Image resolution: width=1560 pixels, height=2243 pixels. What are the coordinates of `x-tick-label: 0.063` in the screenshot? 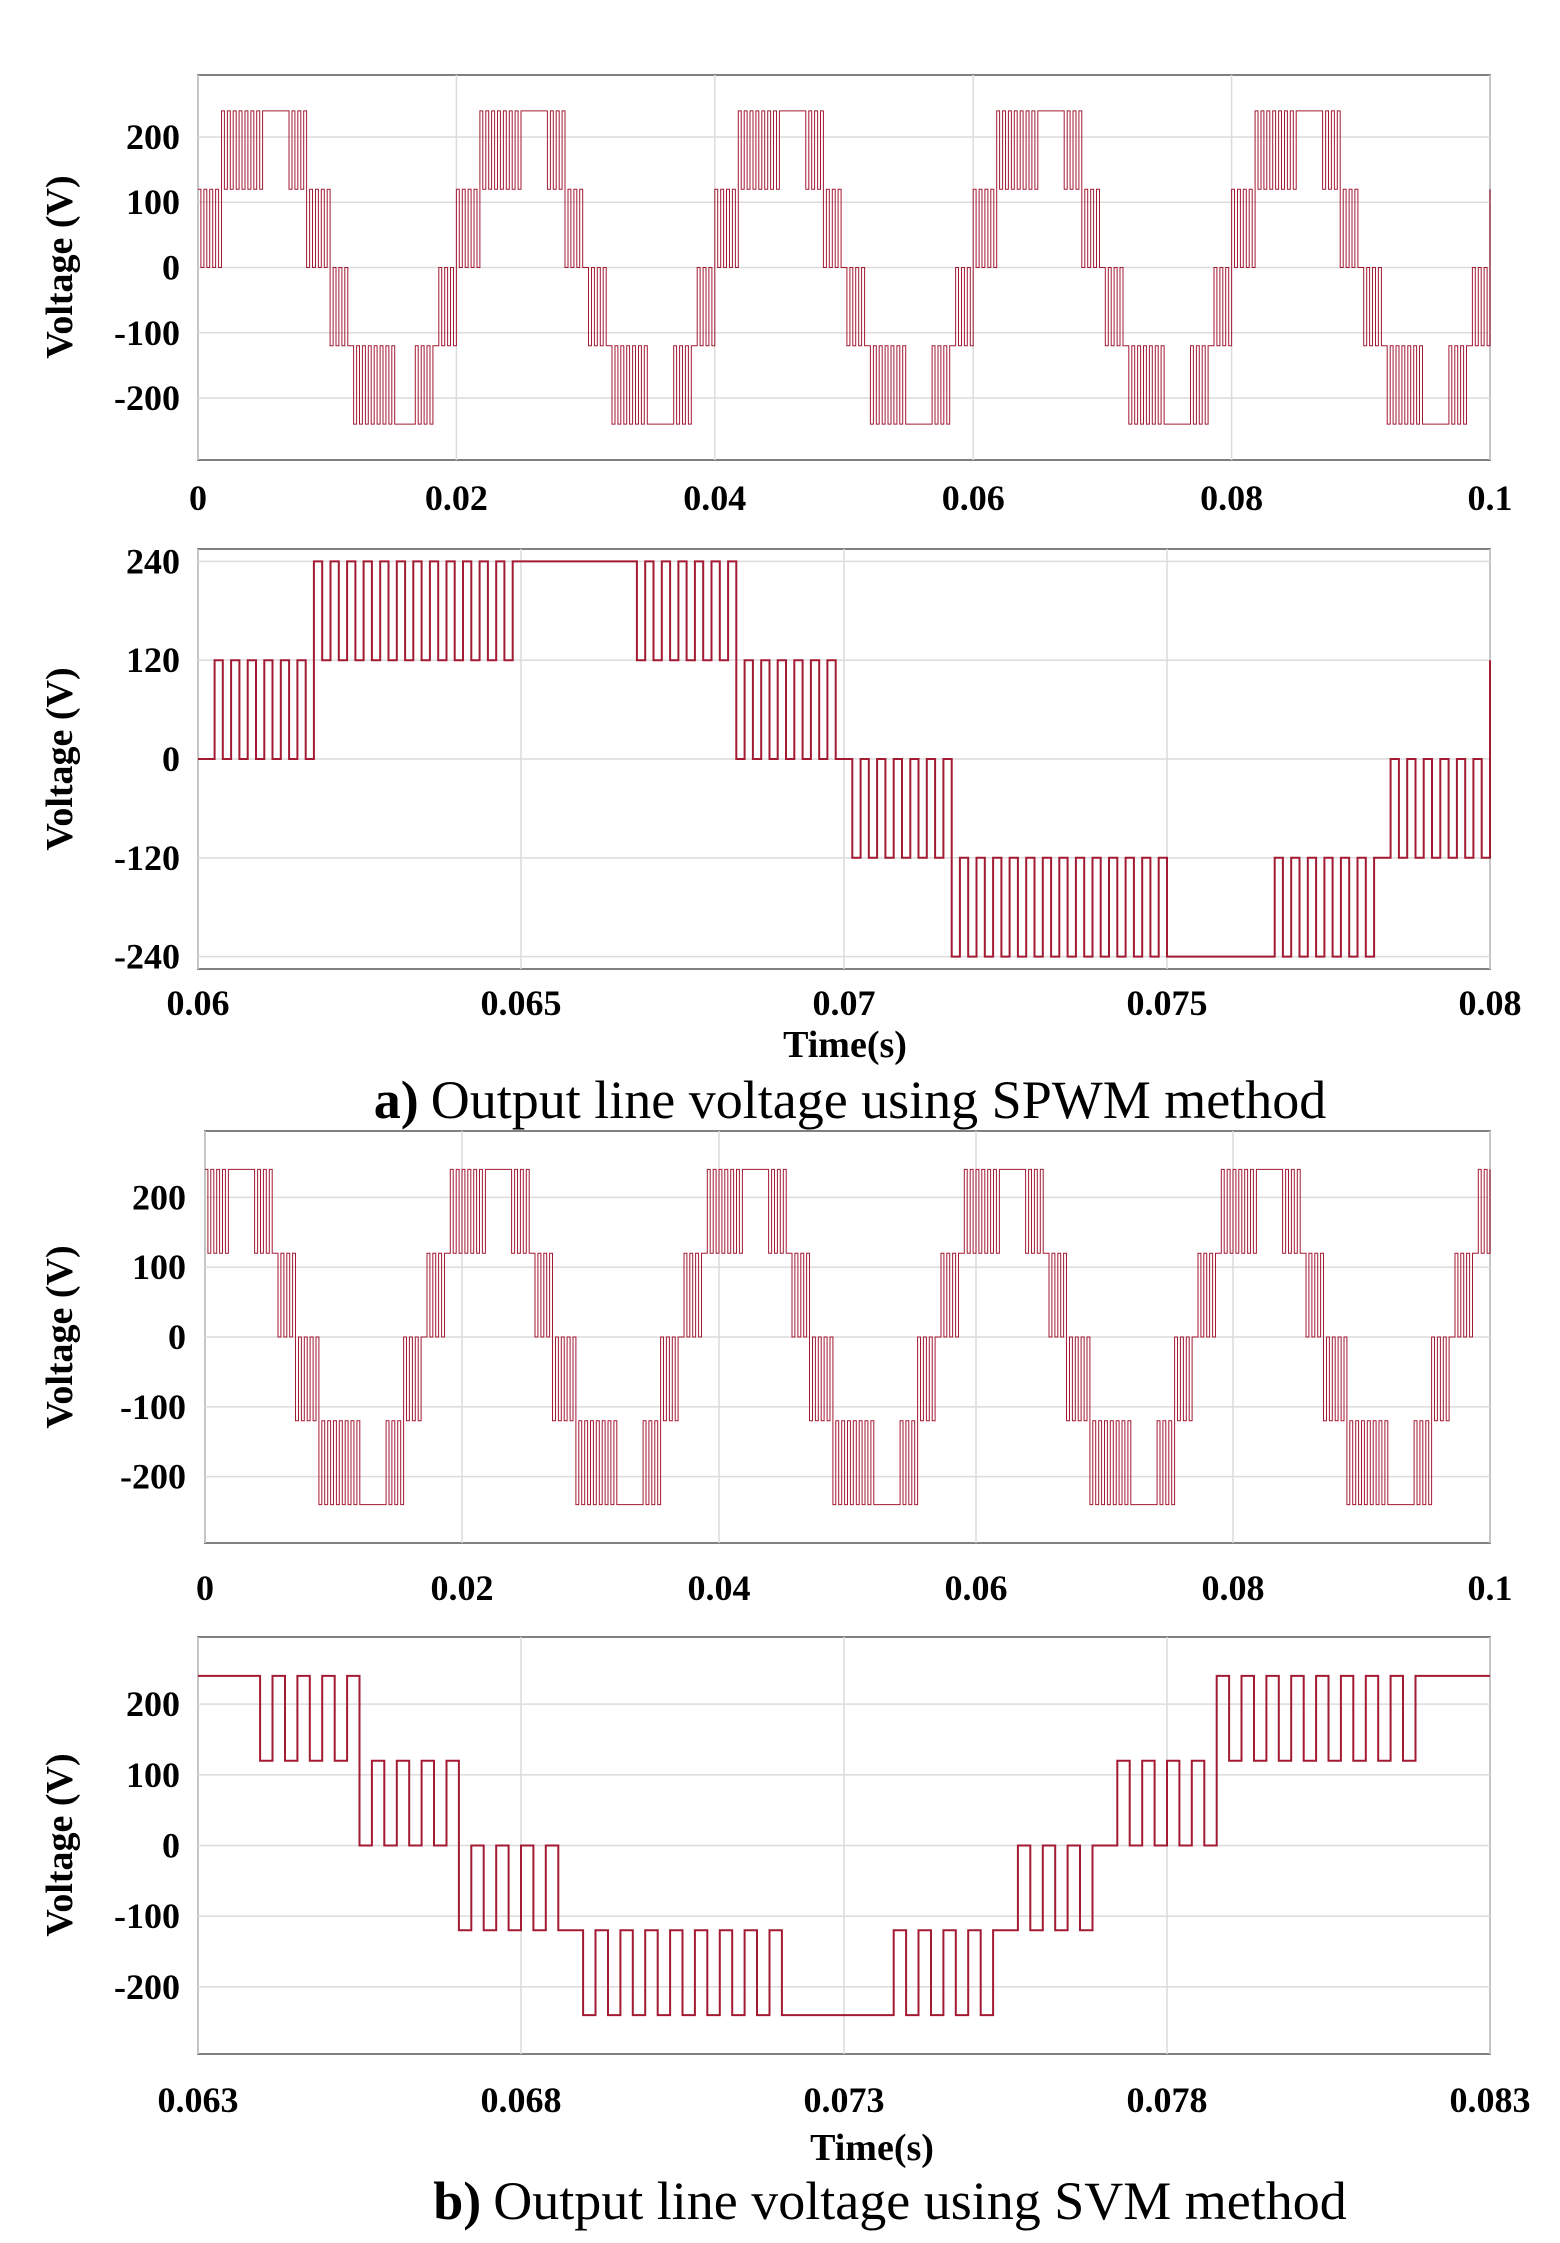 It's located at (198, 2100).